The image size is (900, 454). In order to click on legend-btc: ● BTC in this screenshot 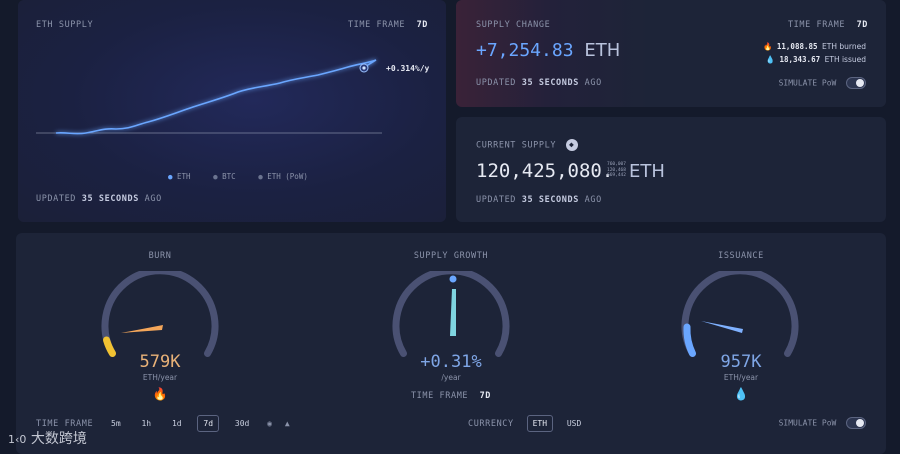, I will do `click(224, 176)`.